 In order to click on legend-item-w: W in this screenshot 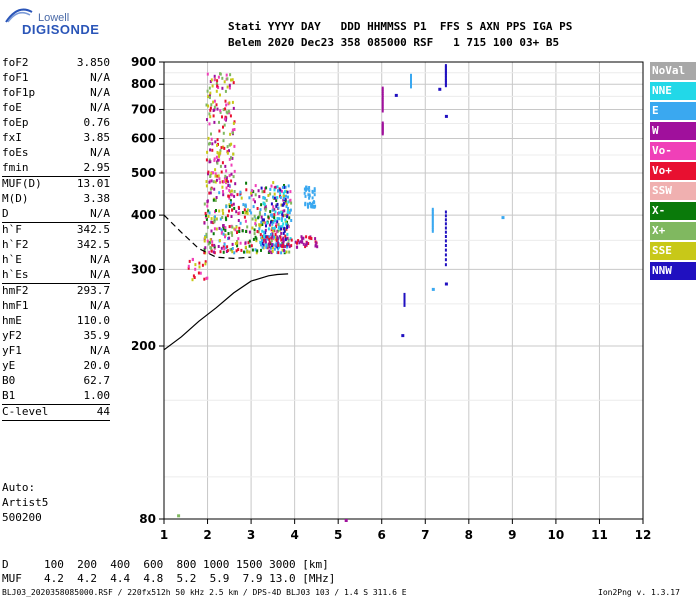, I will do `click(673, 131)`.